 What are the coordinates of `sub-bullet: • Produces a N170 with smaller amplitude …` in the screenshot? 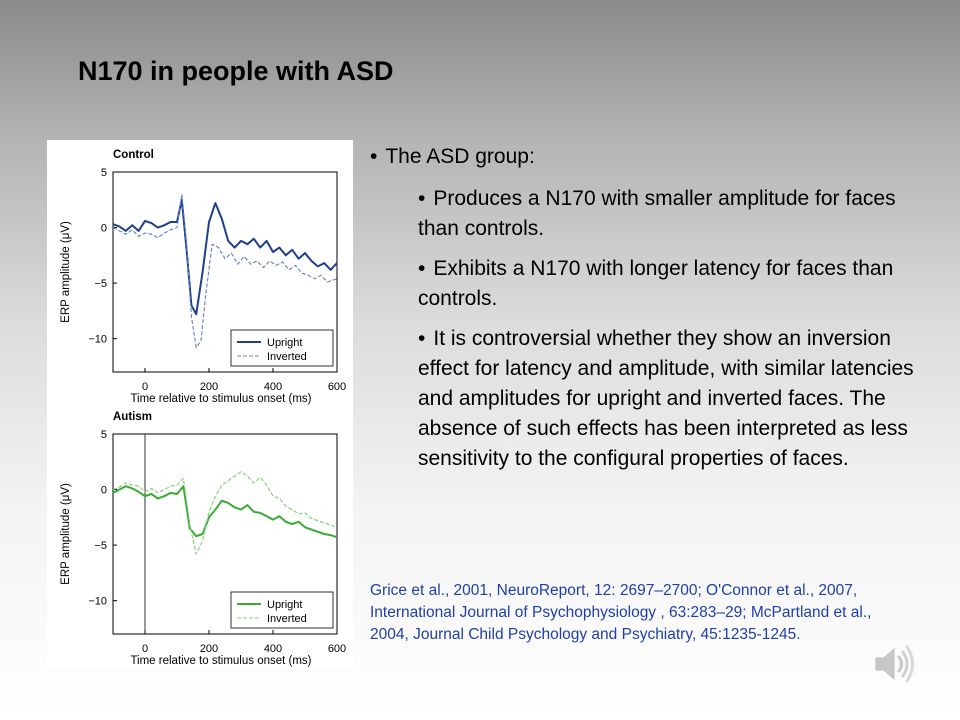 It's located at (666, 214).